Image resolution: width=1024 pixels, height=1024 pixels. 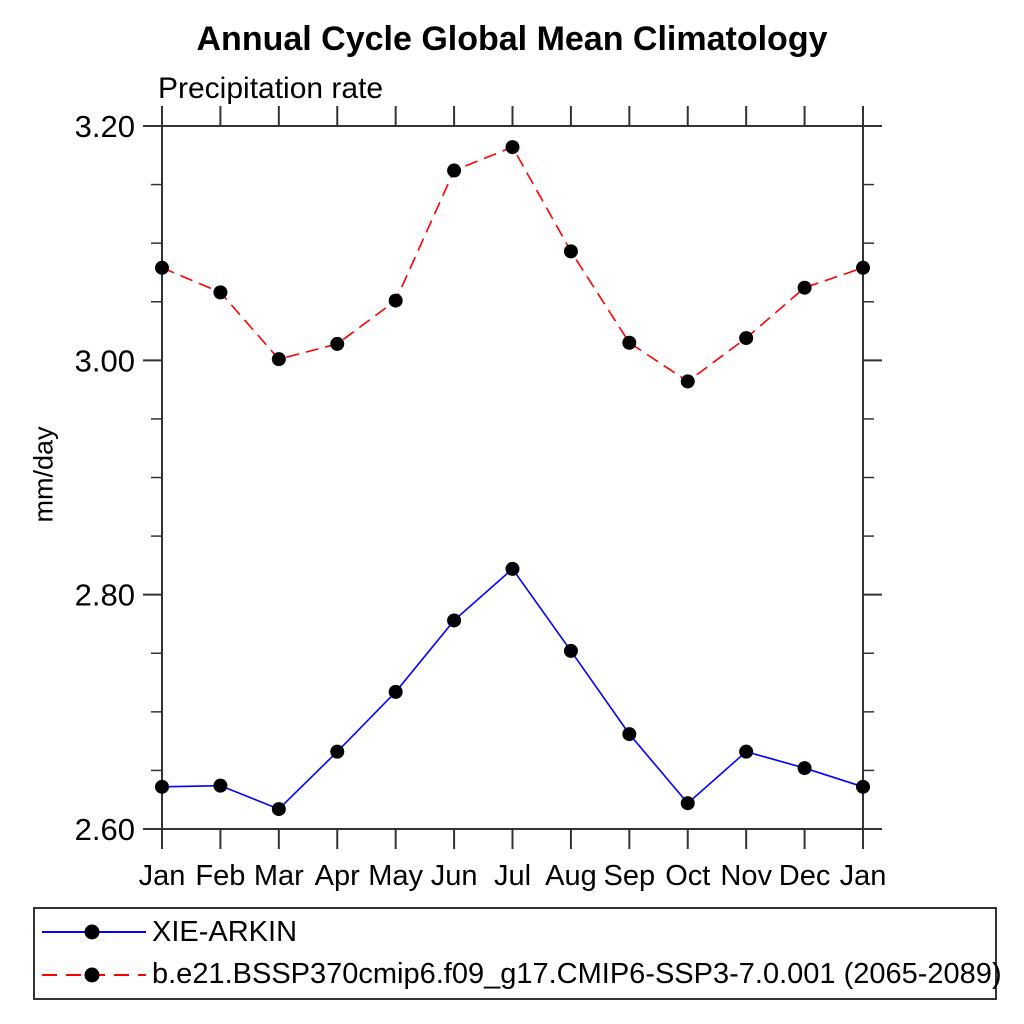 I want to click on y-tick-label: 3.00, so click(x=105, y=360).